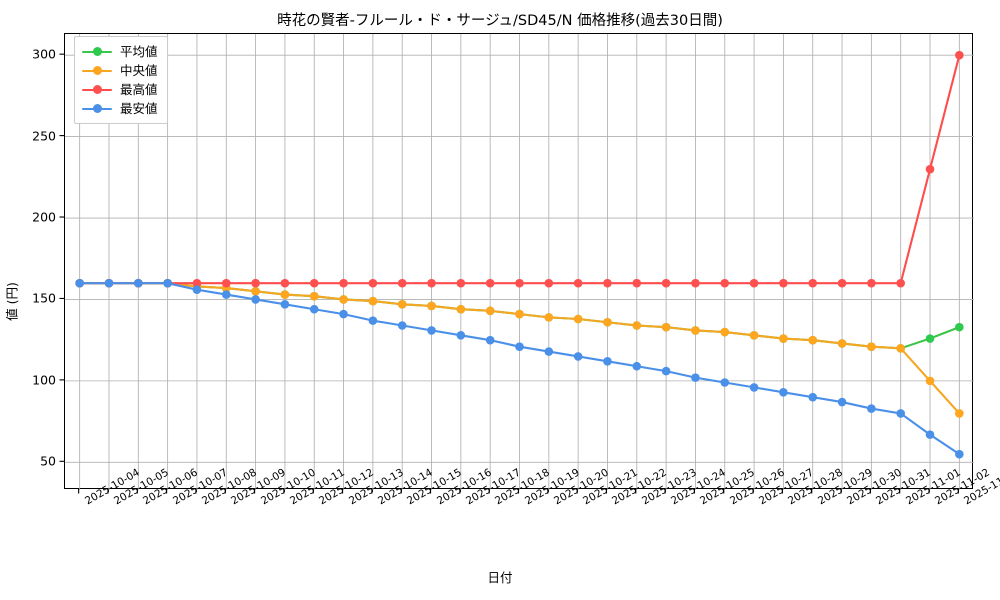  What do you see at coordinates (962, 487) in the screenshot?
I see `x-axis-tick-label: 2025-11-02` at bounding box center [962, 487].